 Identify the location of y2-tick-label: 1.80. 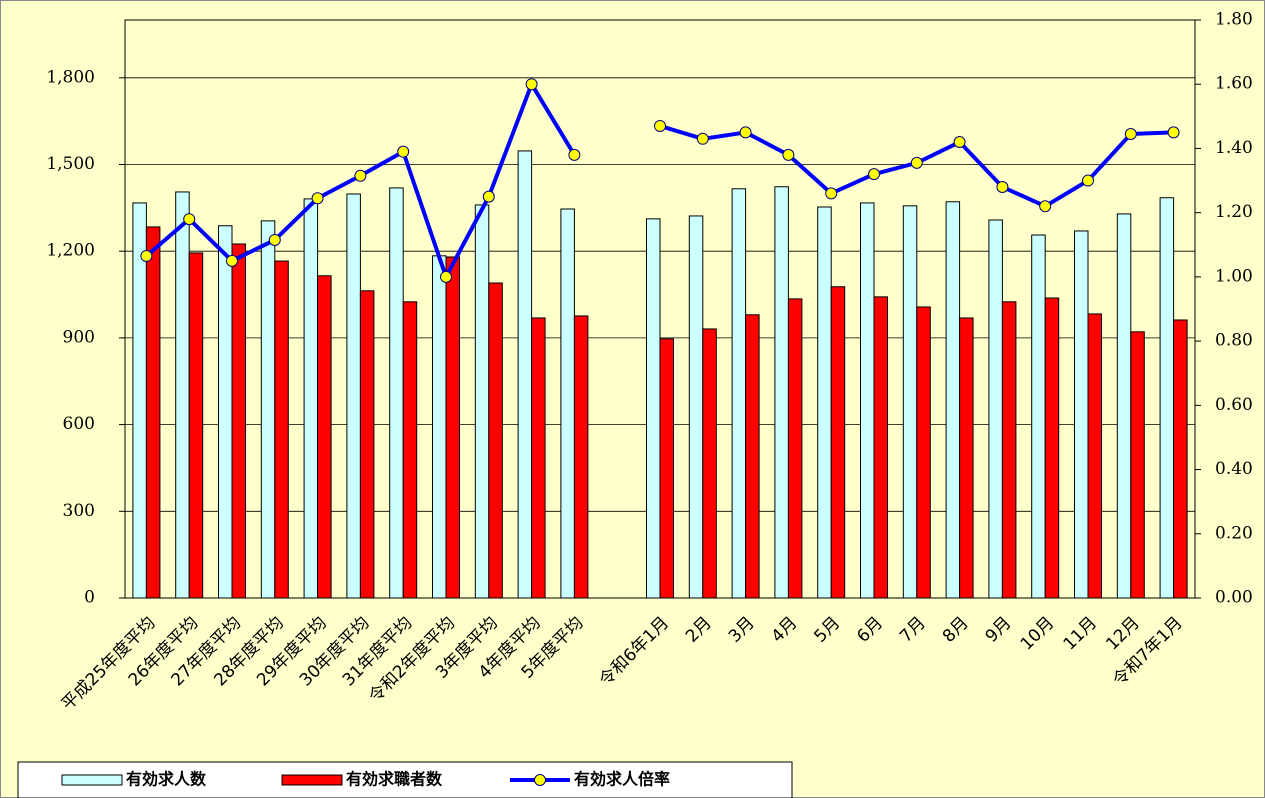
(1234, 20).